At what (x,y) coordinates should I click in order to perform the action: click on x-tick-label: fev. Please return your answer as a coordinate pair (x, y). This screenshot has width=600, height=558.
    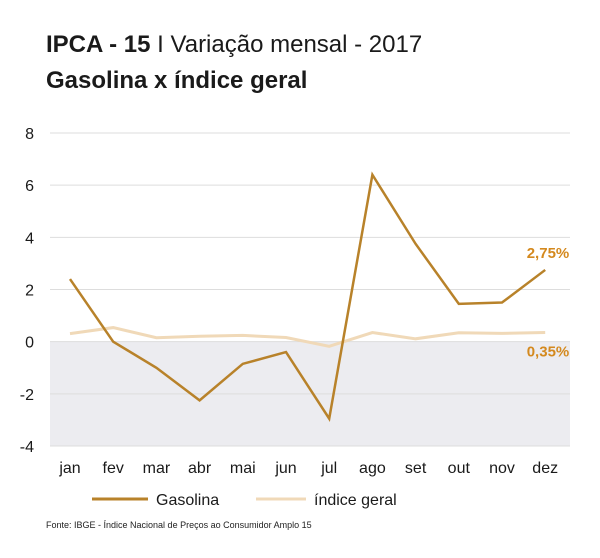
    Looking at the image, I should click on (113, 468).